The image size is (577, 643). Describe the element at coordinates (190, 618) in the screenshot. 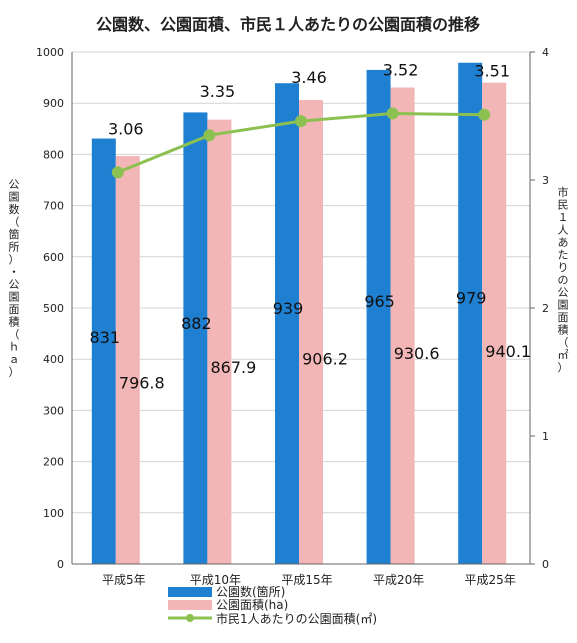

I see `legend-marker-ratio` at that location.